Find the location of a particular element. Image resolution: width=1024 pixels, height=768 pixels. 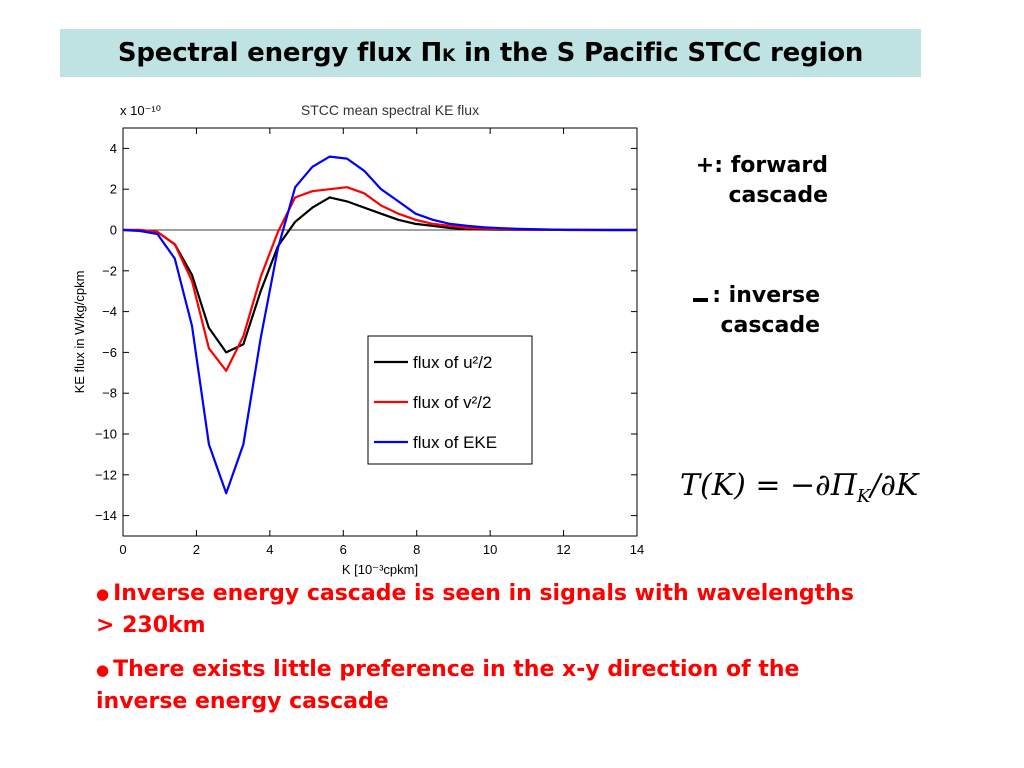

y-tick-label: −8 is located at coordinates (109, 393).